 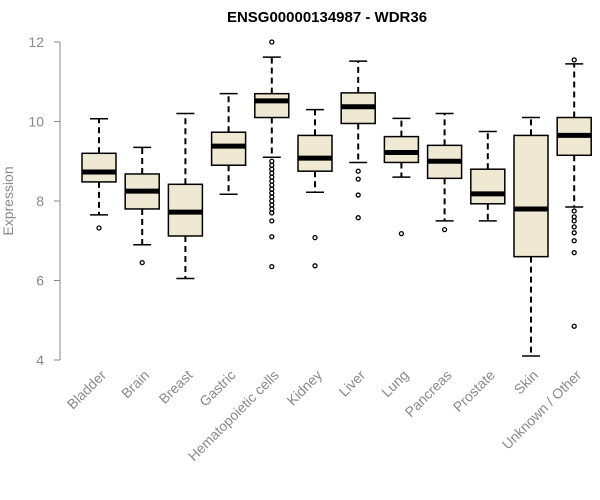 What do you see at coordinates (40, 201) in the screenshot?
I see `y-tick-label: 8` at bounding box center [40, 201].